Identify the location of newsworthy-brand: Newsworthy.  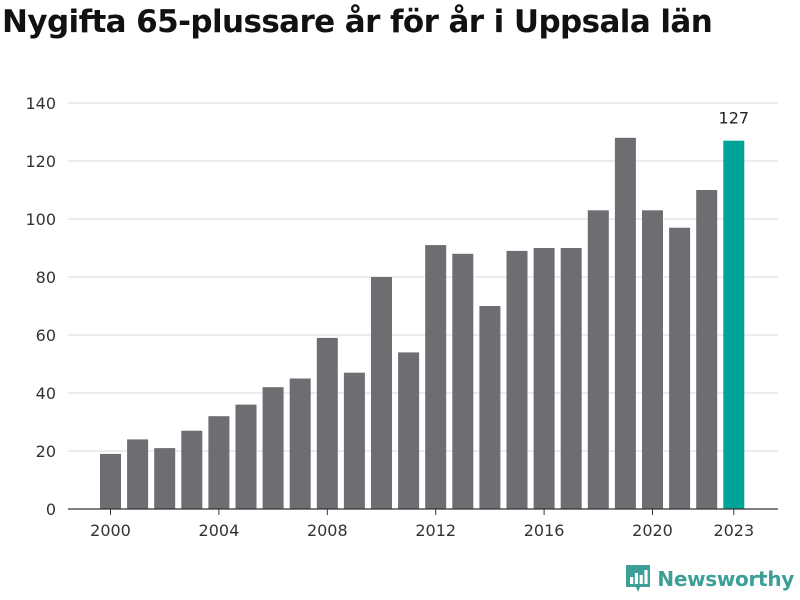
(709, 579).